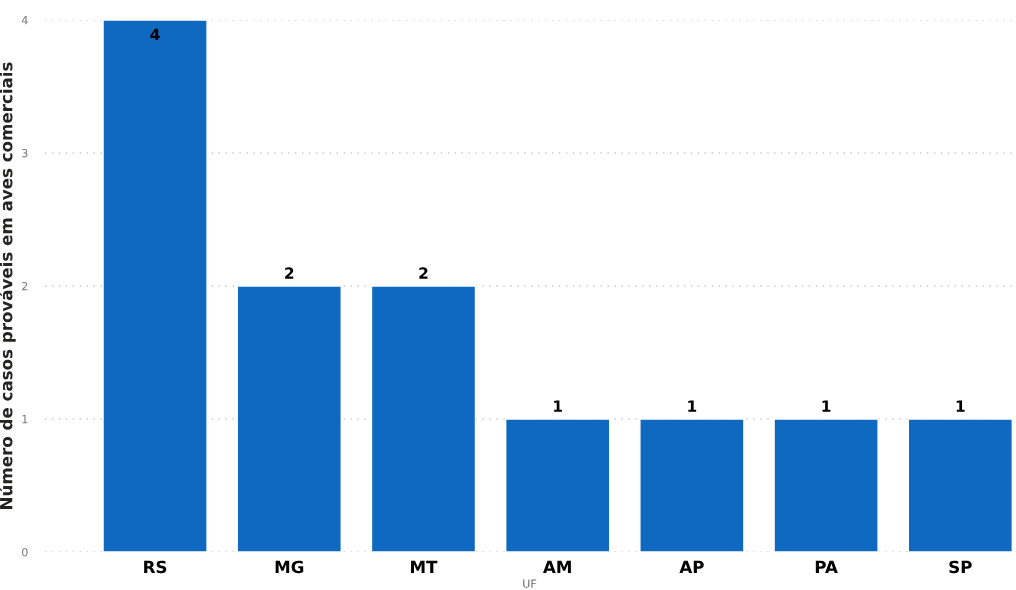  I want to click on y-tick-label: 2, so click(25, 286).